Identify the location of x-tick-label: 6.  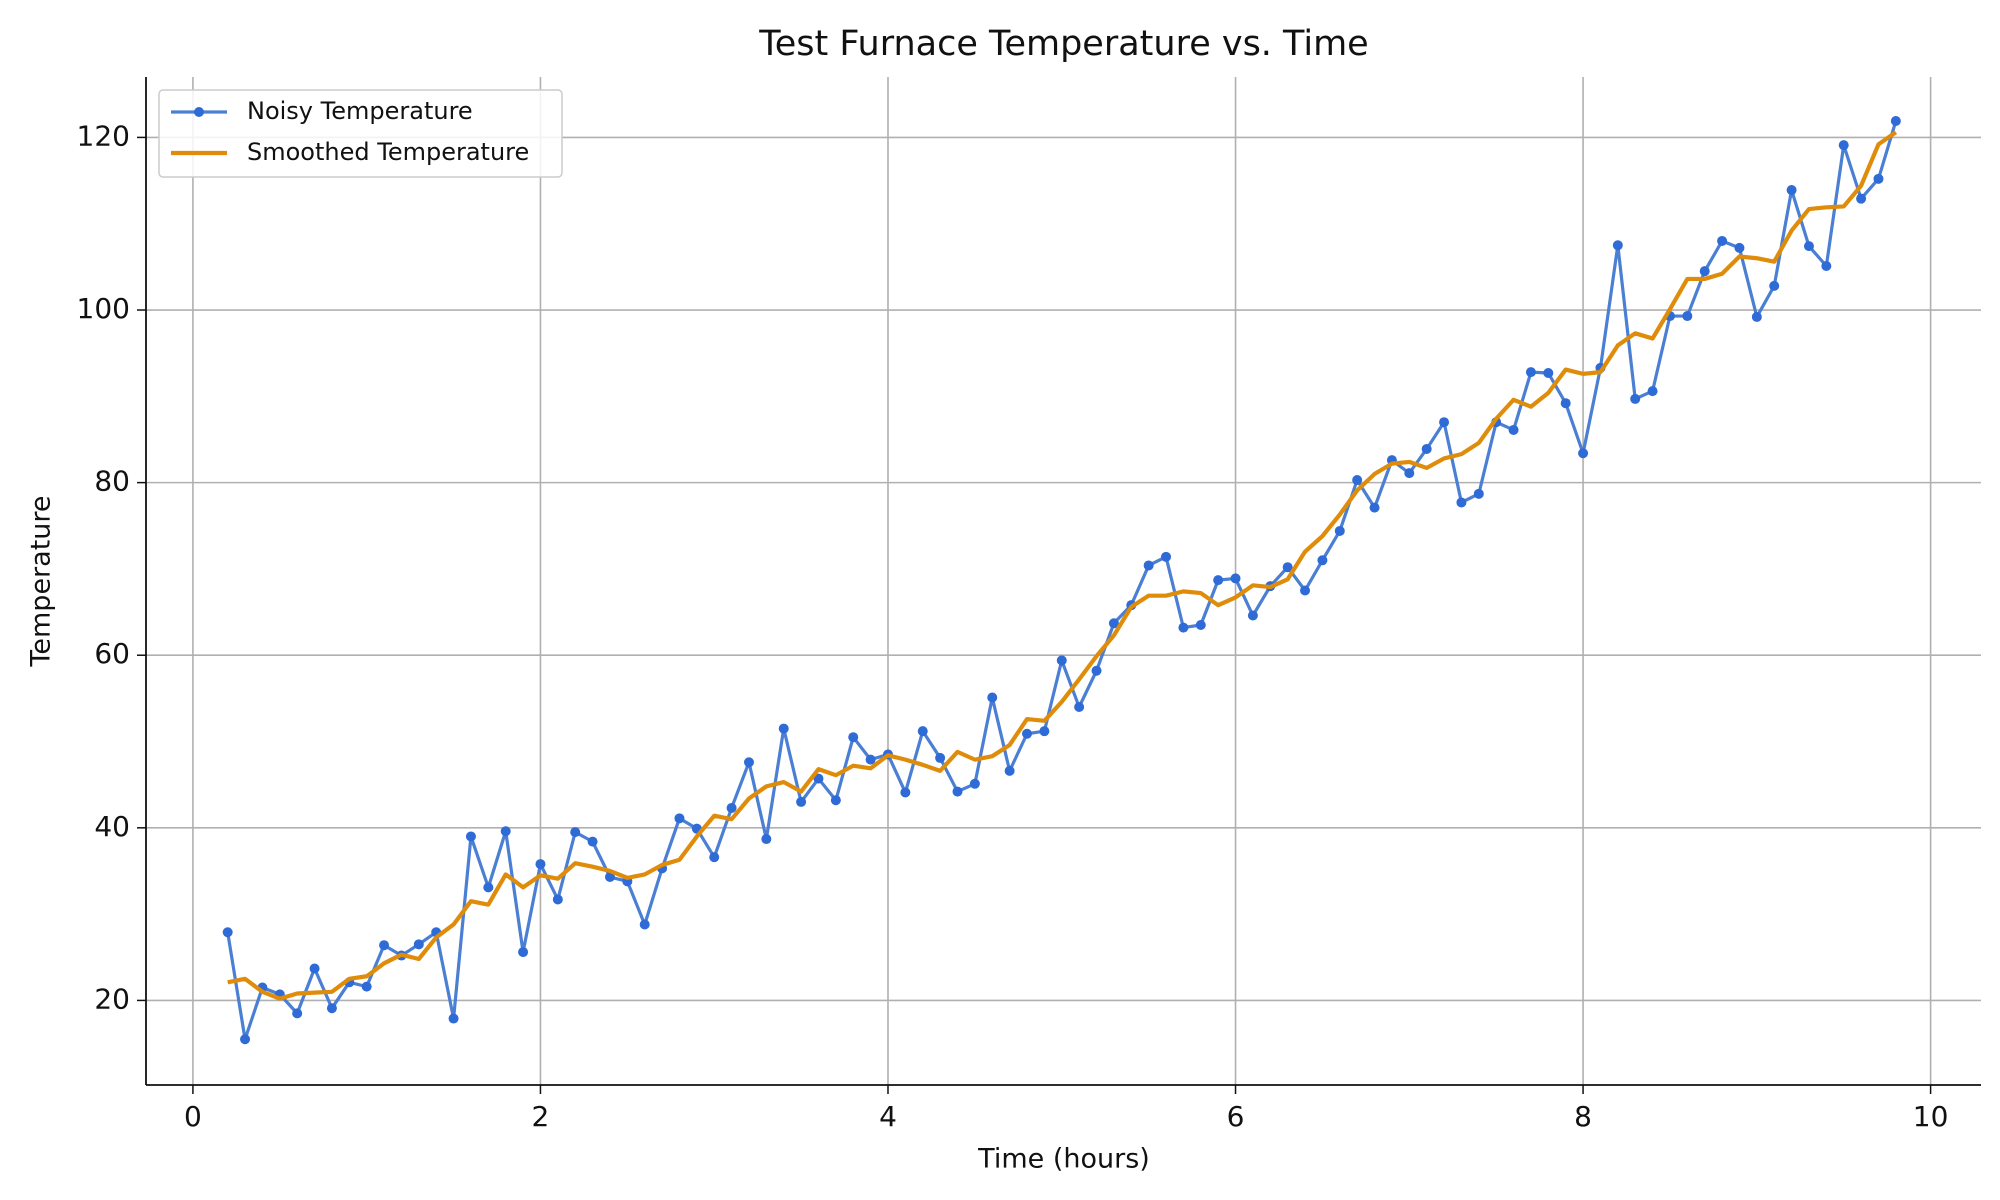
(1236, 1116).